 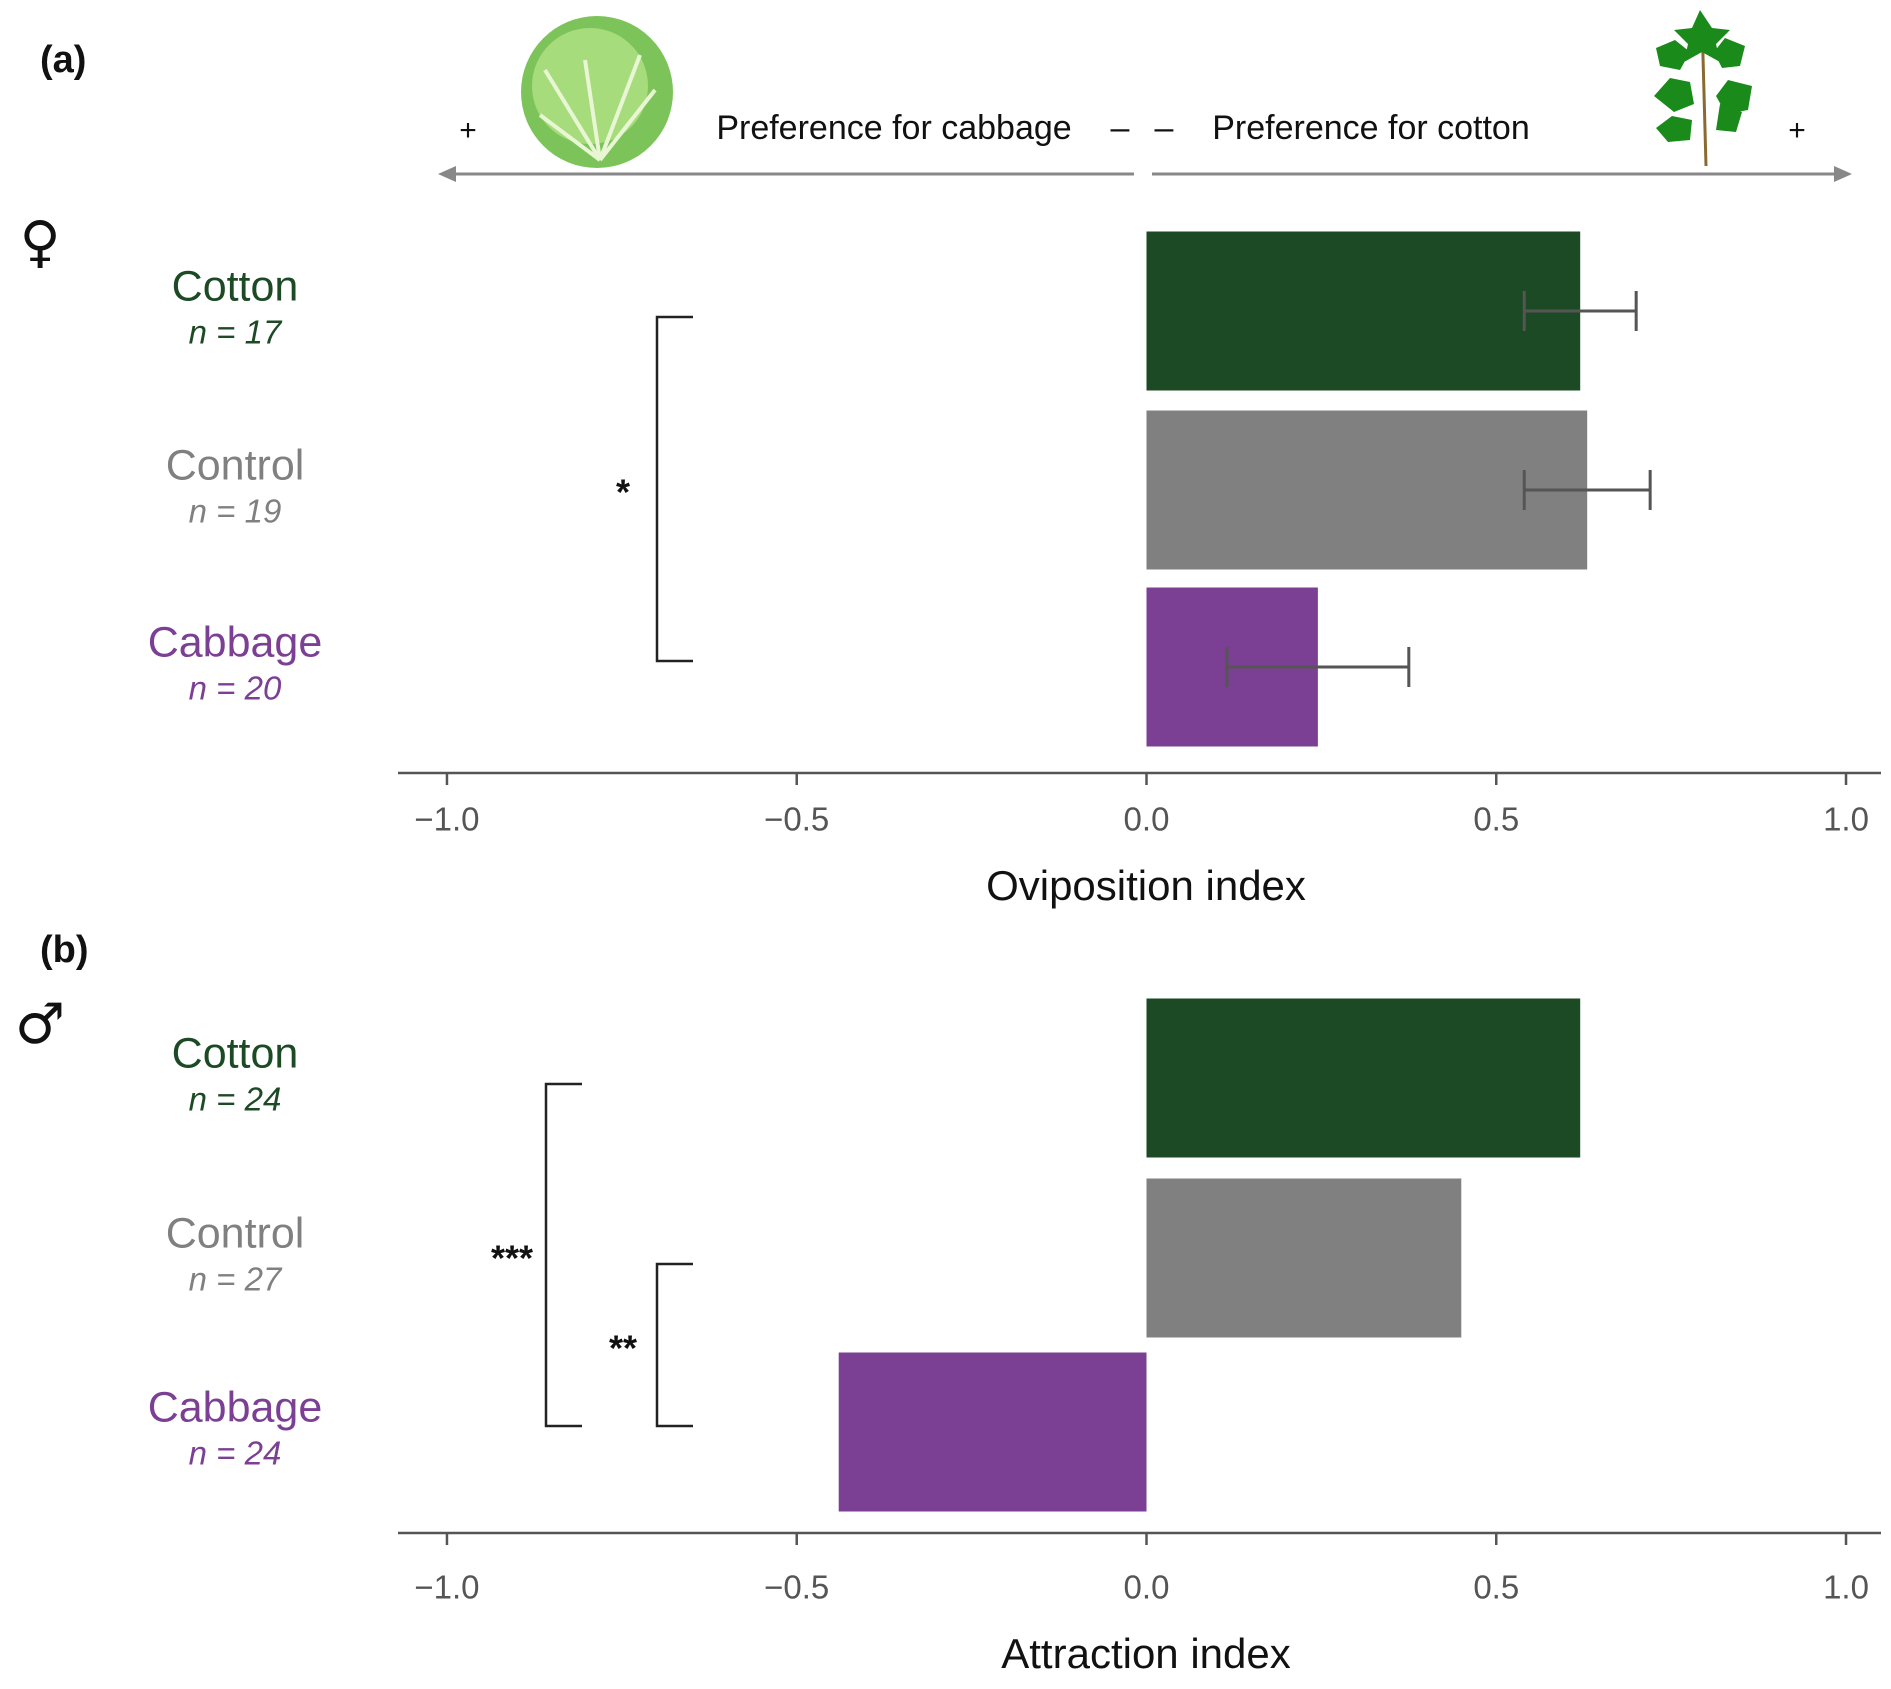 I want to click on x-axis-title: Oviposition index, so click(x=1146, y=885).